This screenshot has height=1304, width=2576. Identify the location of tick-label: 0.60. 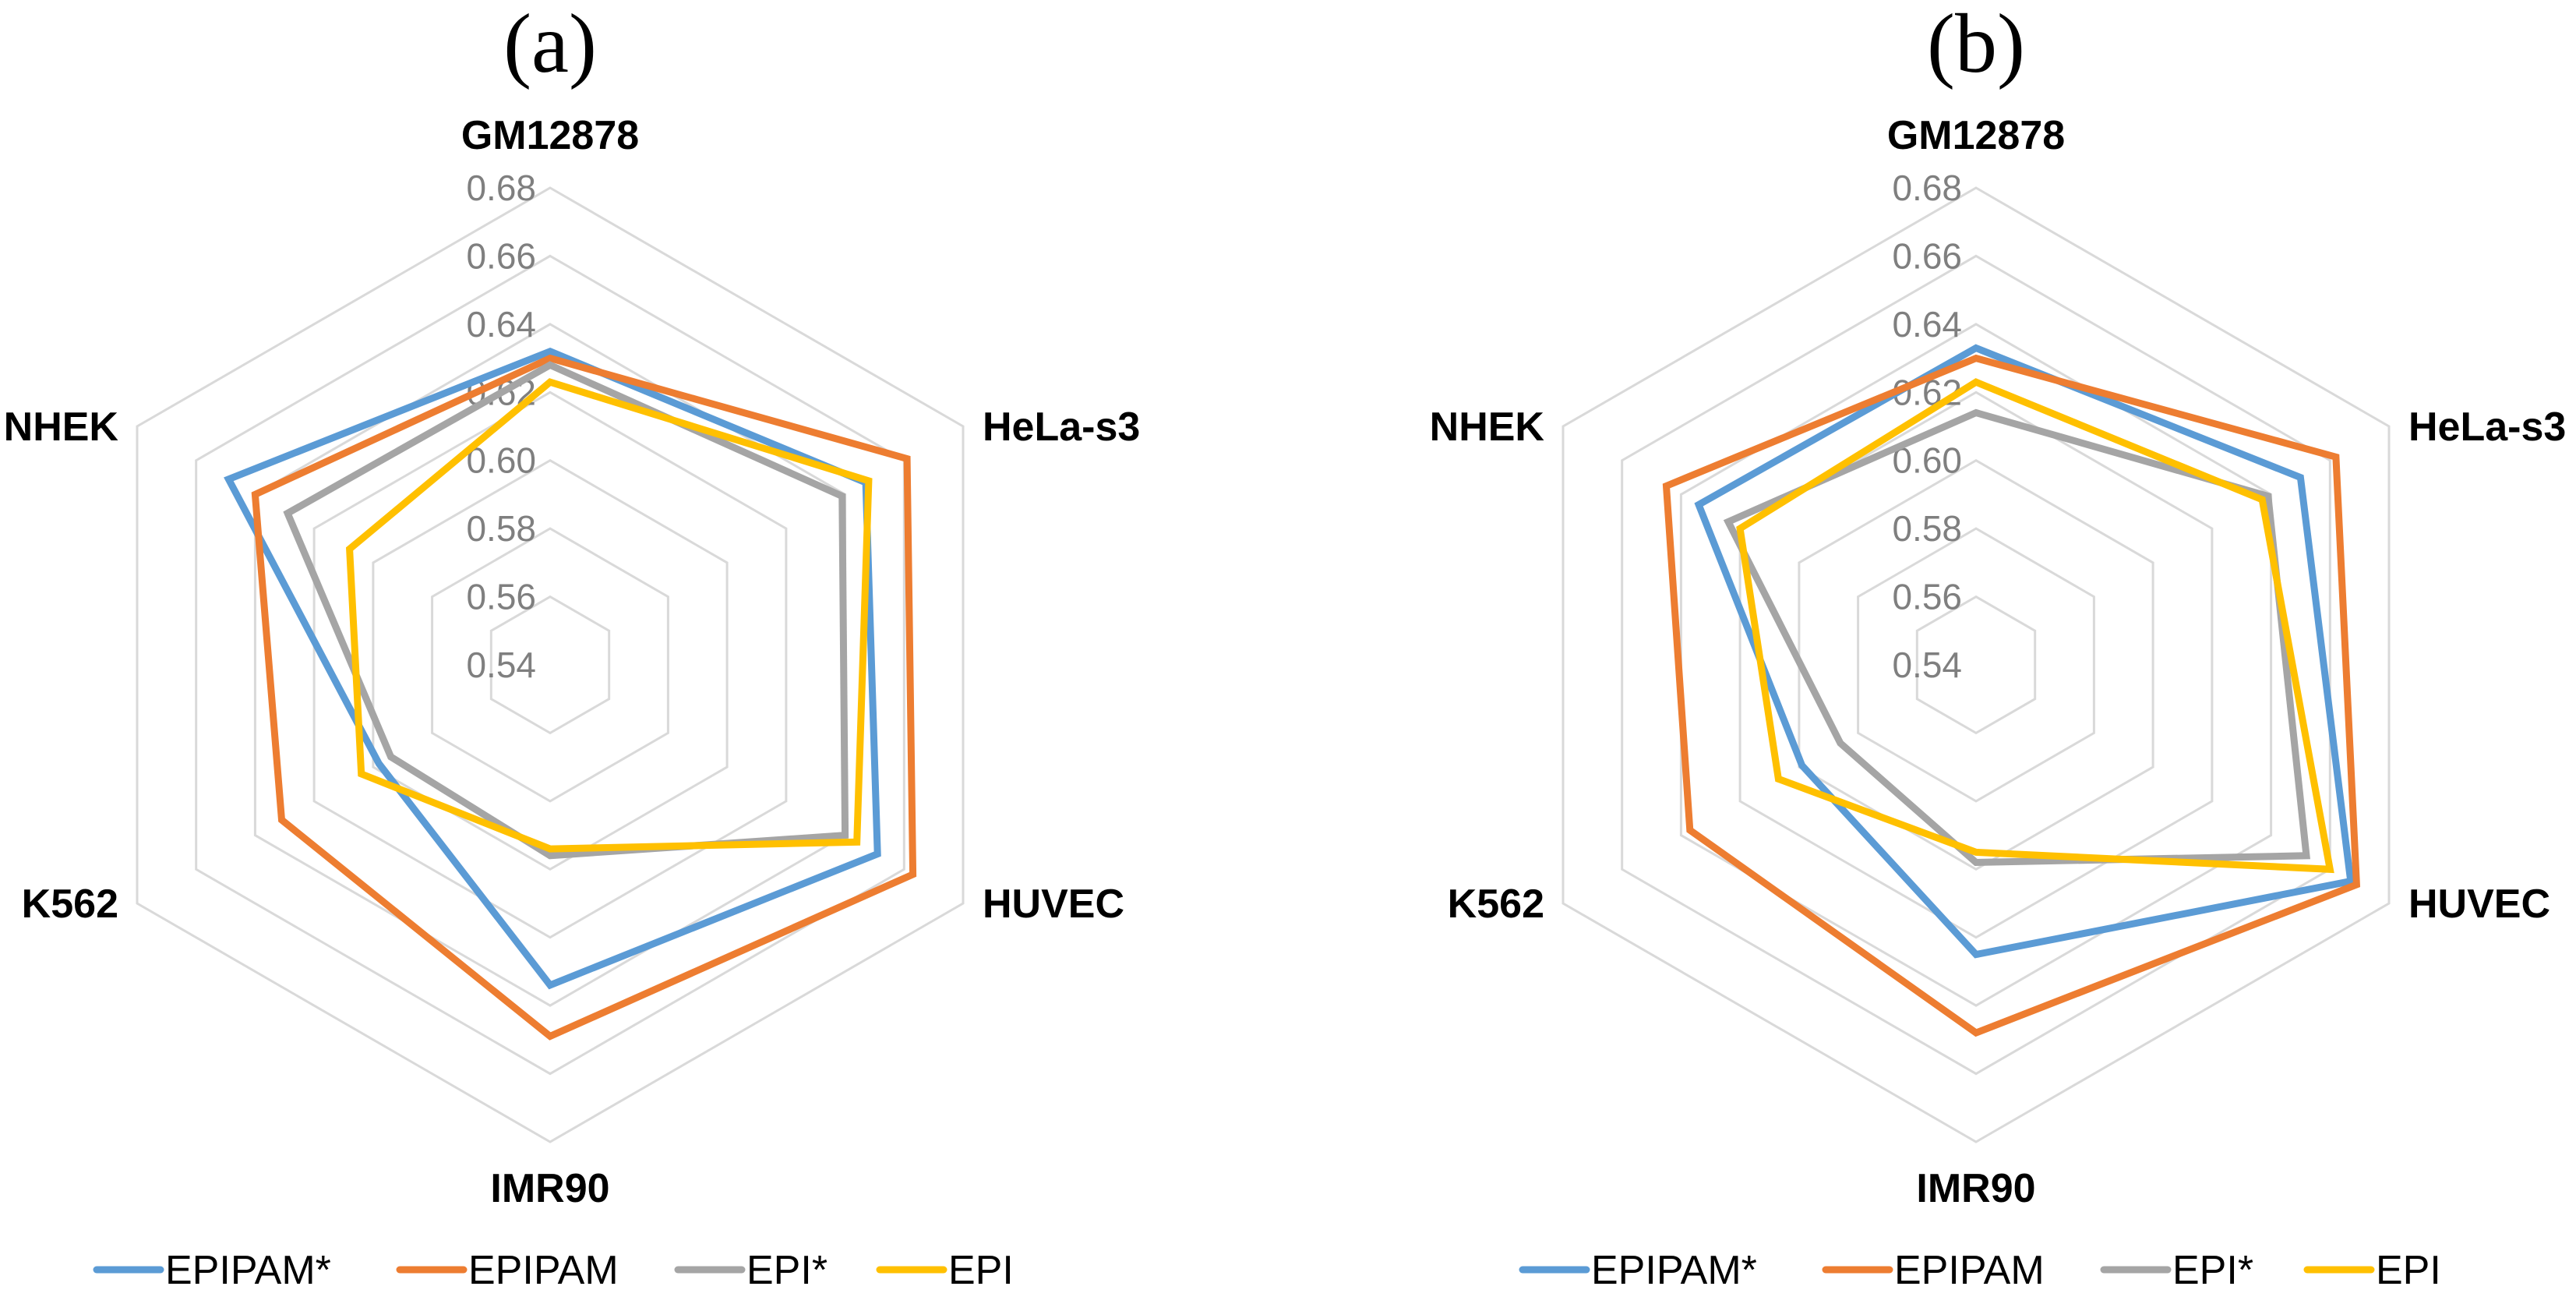
(501, 461).